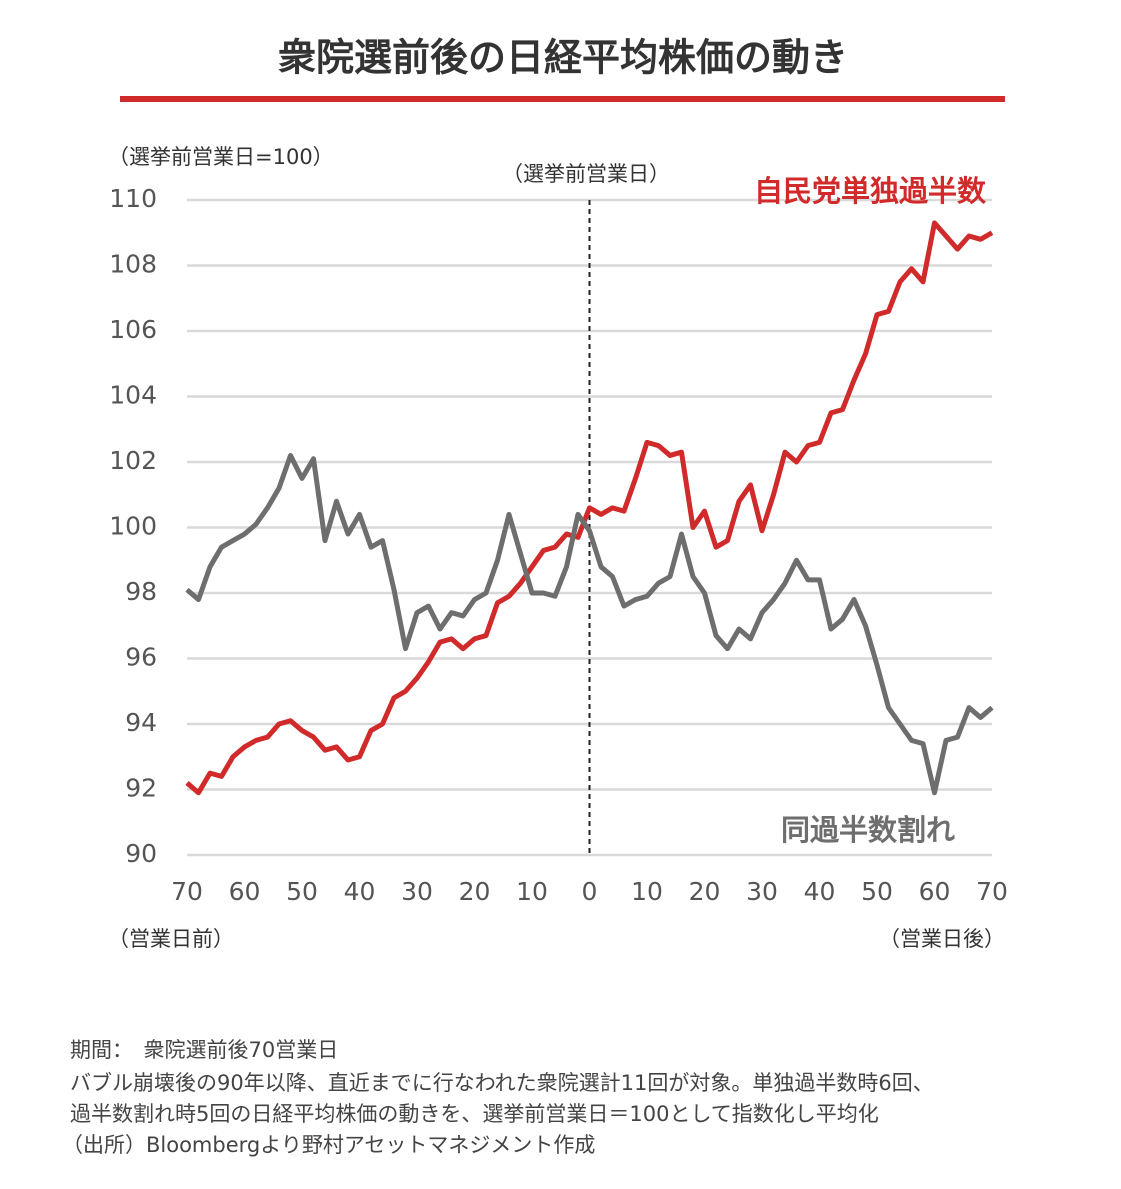 The image size is (1121, 1189). I want to click on x-left-label: （営業日前）, so click(171, 939).